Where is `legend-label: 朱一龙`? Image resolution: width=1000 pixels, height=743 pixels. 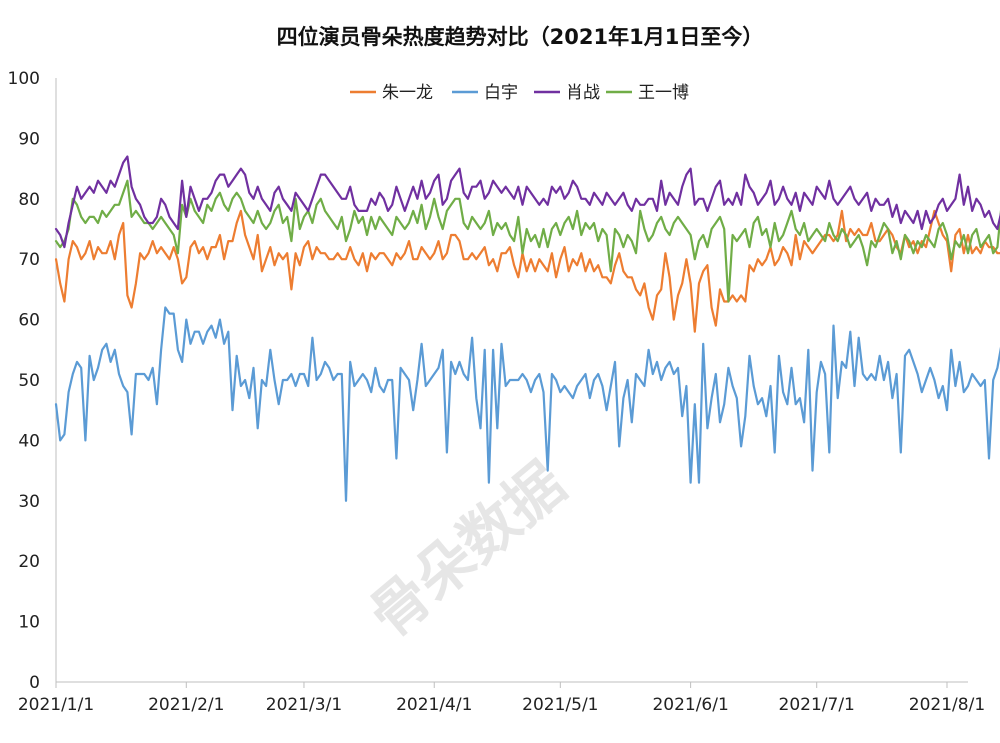 legend-label: 朱一龙 is located at coordinates (407, 93).